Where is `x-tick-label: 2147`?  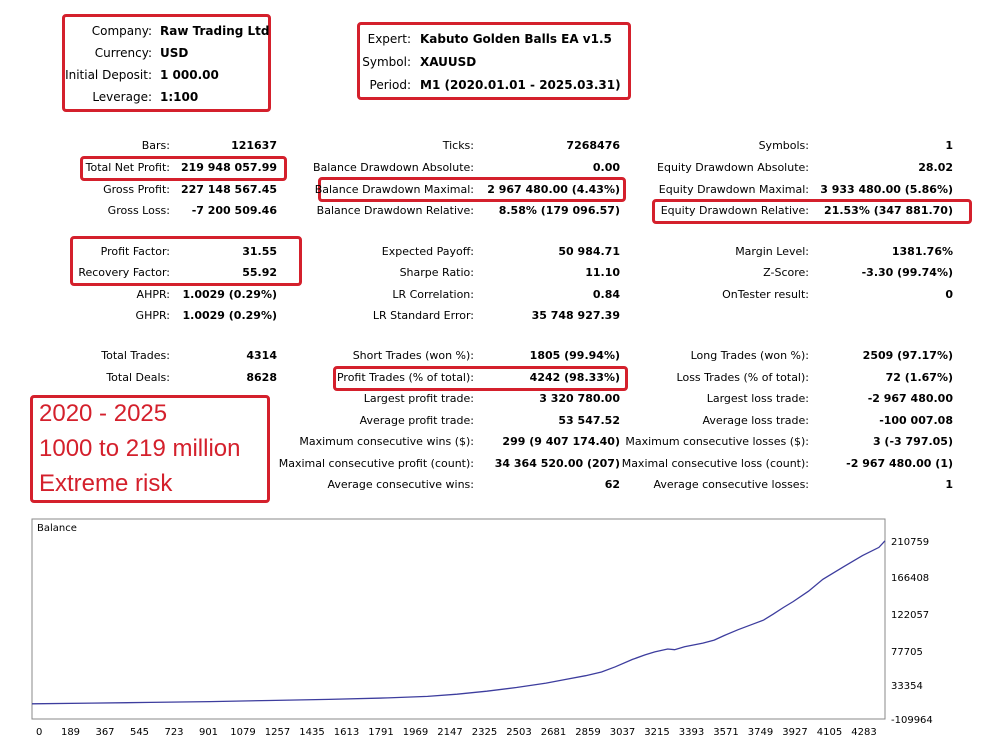
x-tick-label: 2147 is located at coordinates (449, 732).